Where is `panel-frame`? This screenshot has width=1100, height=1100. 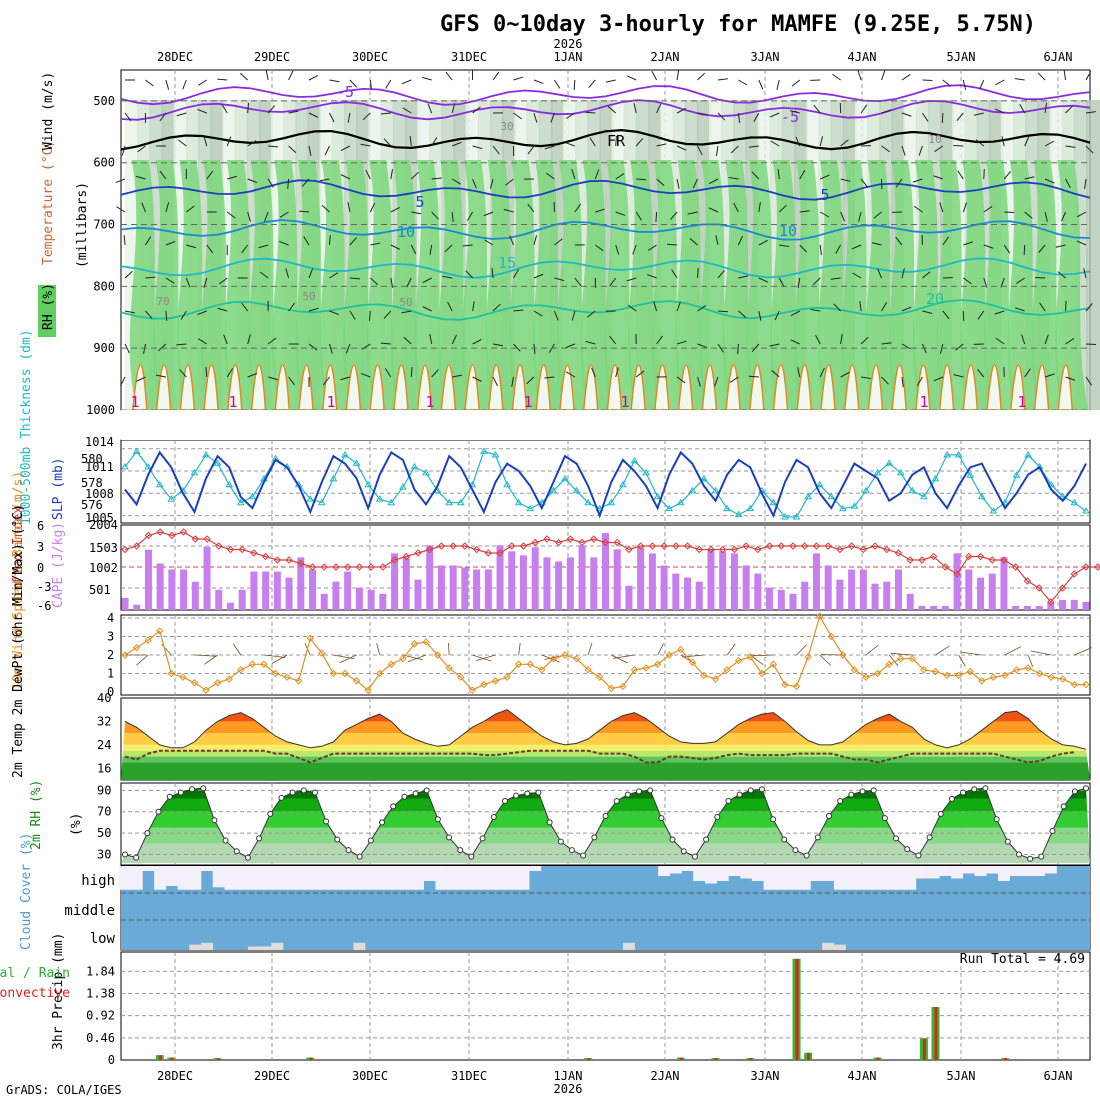 panel-frame is located at coordinates (605, 1006).